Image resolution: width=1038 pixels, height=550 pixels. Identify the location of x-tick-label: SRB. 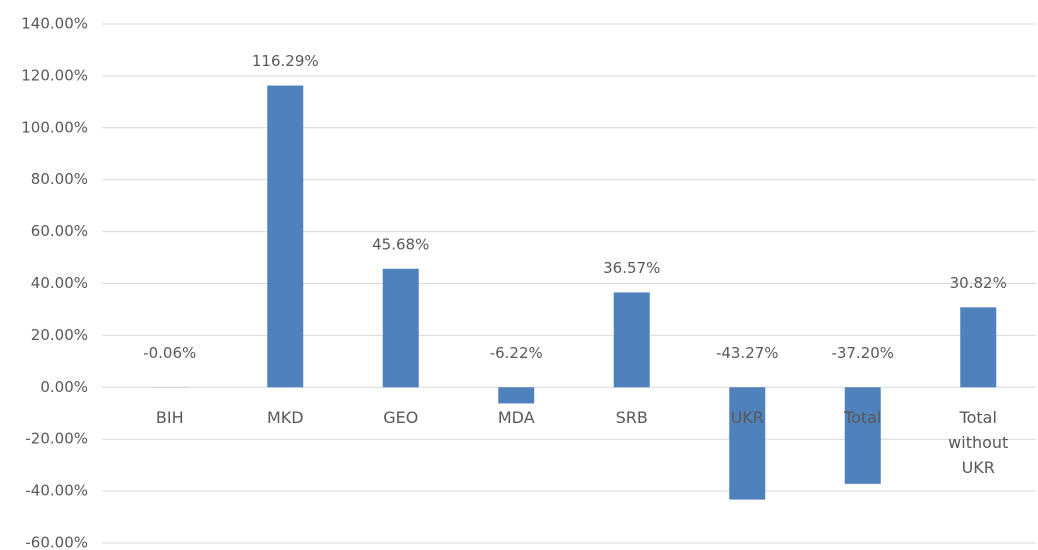
(631, 418).